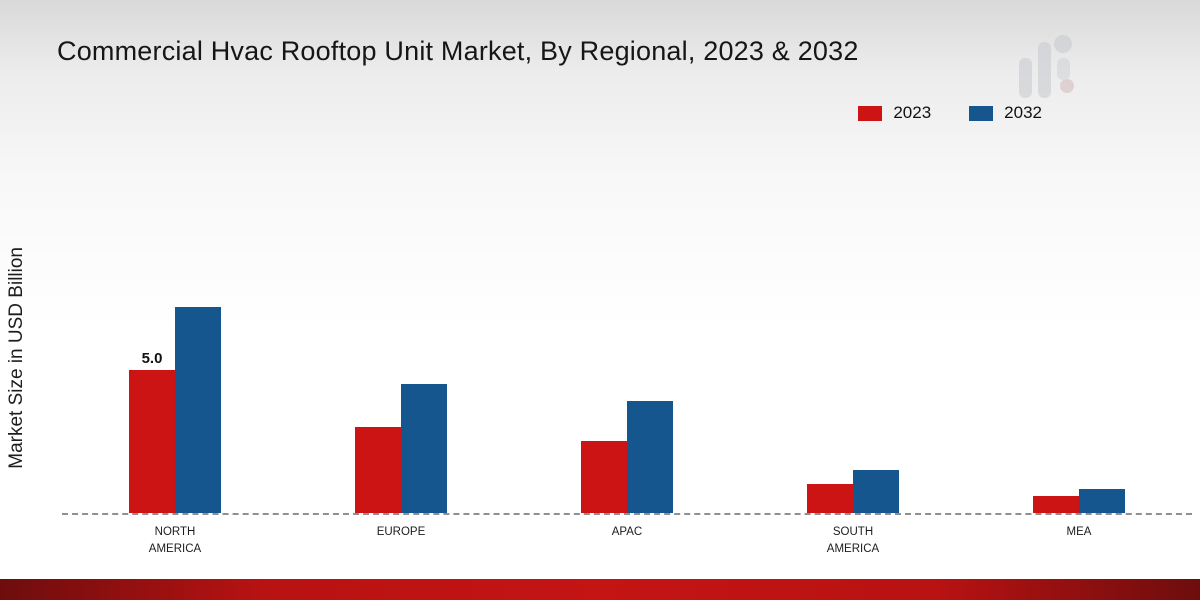 The image size is (1200, 600). Describe the element at coordinates (650, 457) in the screenshot. I see `bar-2032-apac` at that location.